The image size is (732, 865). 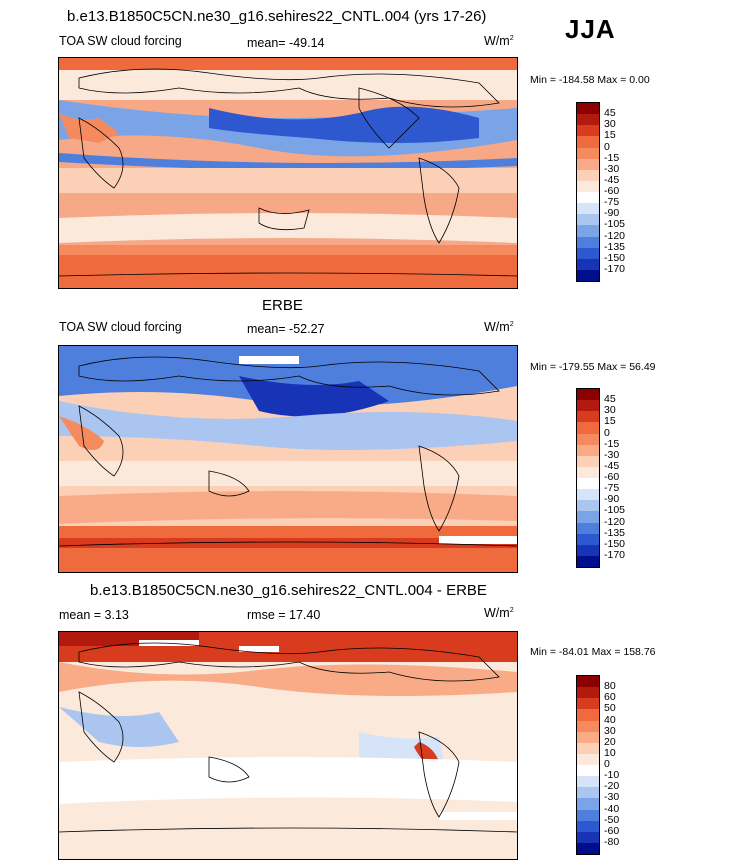 What do you see at coordinates (610, 697) in the screenshot?
I see `colorbar-tick-label: 60` at bounding box center [610, 697].